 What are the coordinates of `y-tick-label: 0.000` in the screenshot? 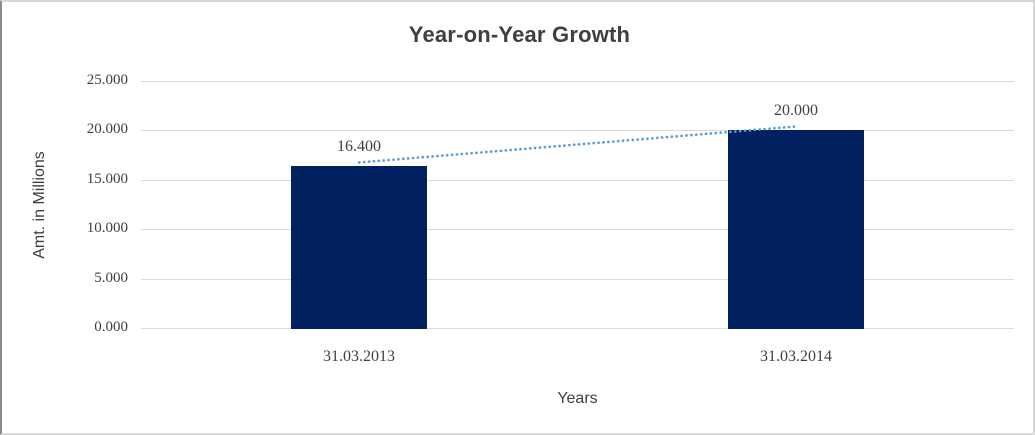 It's located at (111, 327).